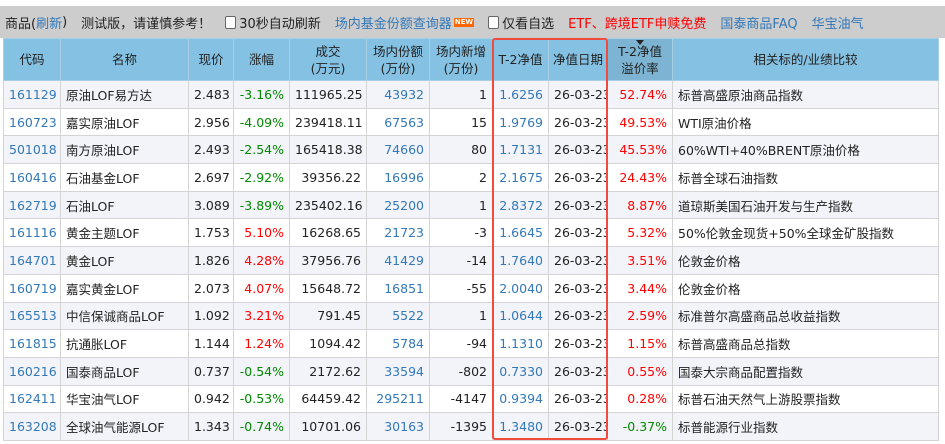  Describe the element at coordinates (231, 22) in the screenshot. I see `auto-refresh-checkbox` at that location.